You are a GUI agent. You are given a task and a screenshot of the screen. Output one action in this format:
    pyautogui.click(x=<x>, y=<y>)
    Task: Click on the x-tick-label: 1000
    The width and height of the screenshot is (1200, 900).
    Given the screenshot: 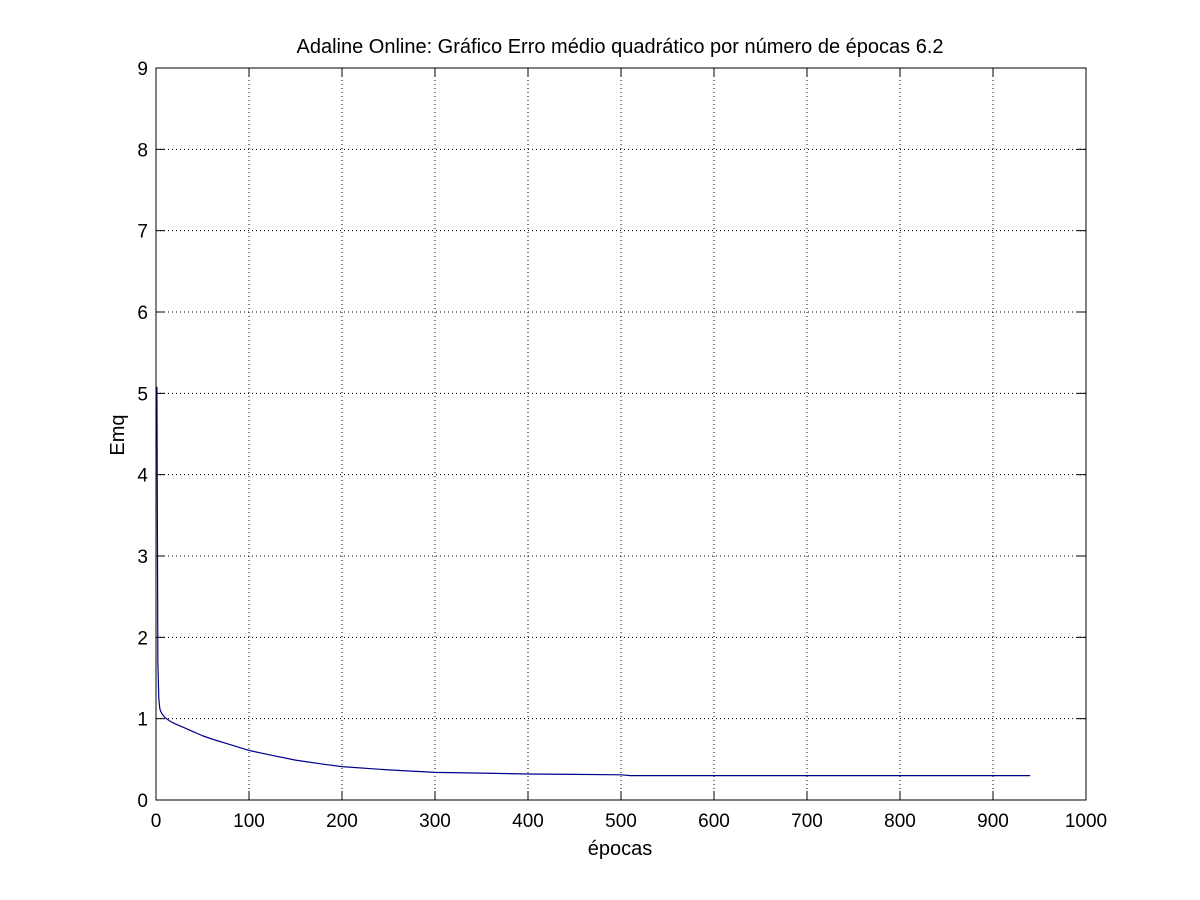 What is the action you would take?
    pyautogui.click(x=1086, y=821)
    